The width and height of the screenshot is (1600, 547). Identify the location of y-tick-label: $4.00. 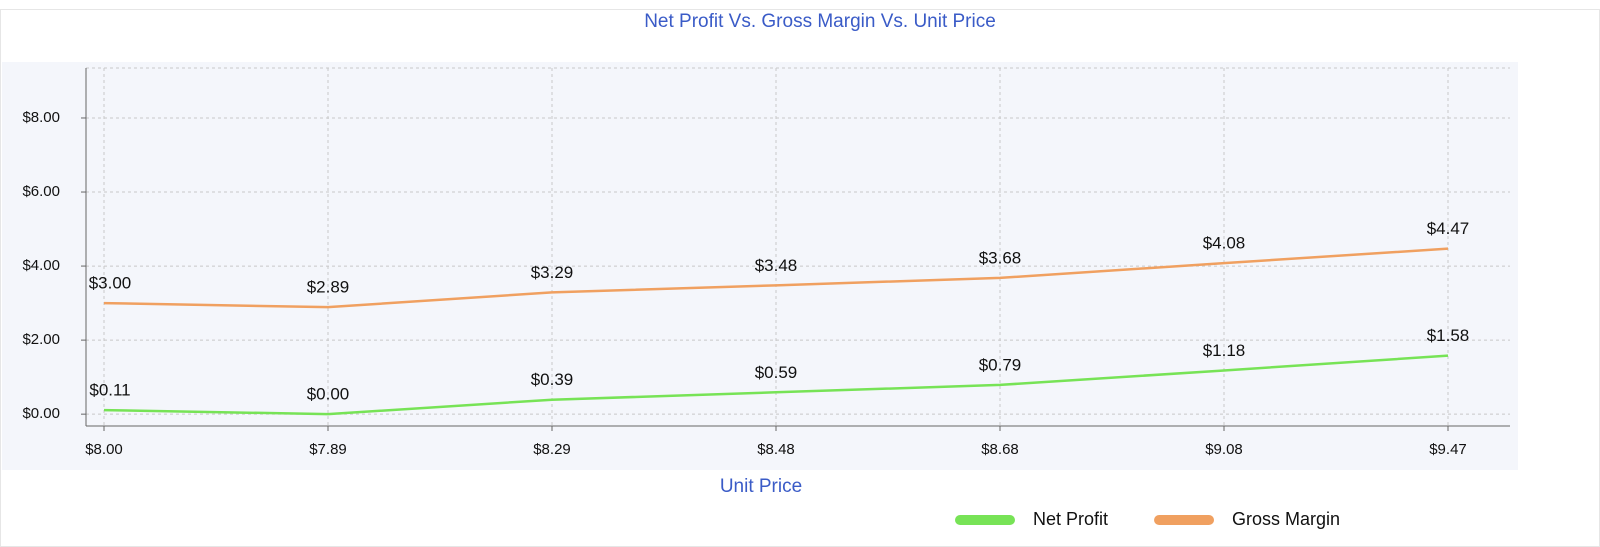
(41, 265).